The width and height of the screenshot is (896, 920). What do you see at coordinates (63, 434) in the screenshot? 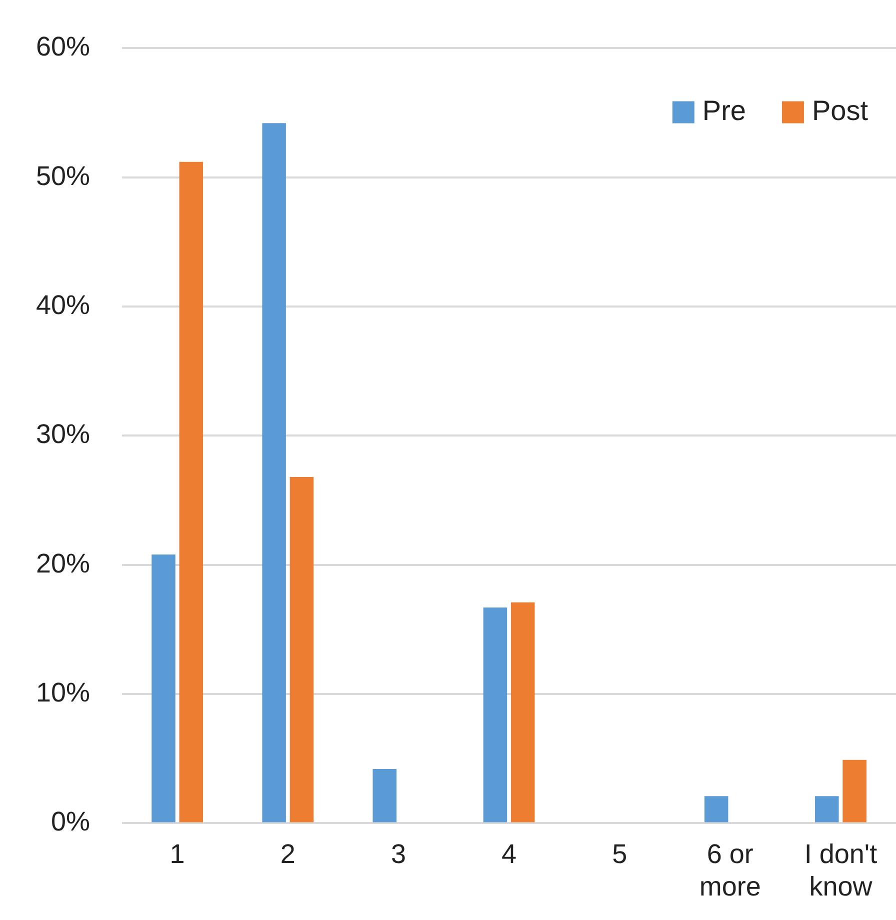
I see `y-tick-label: 30%` at bounding box center [63, 434].